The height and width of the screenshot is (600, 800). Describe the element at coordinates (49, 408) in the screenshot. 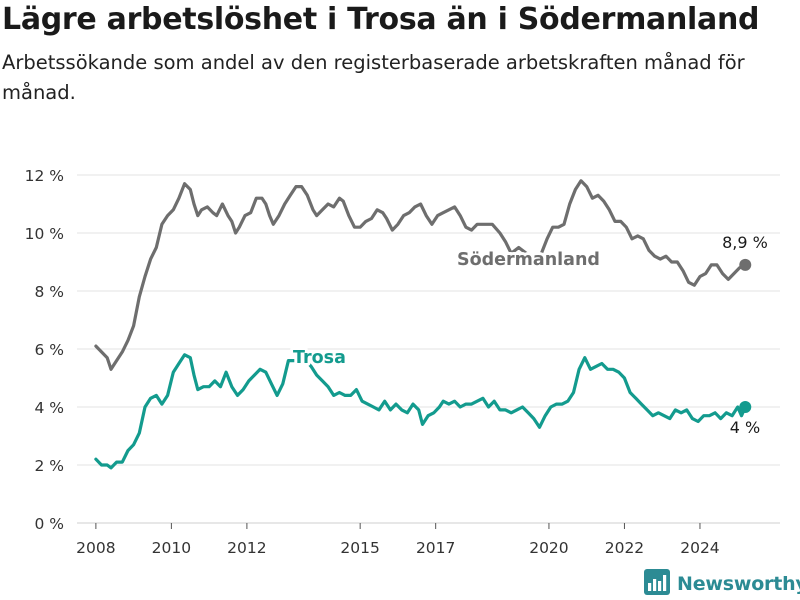

I see `y-tick-label: 4 %` at that location.